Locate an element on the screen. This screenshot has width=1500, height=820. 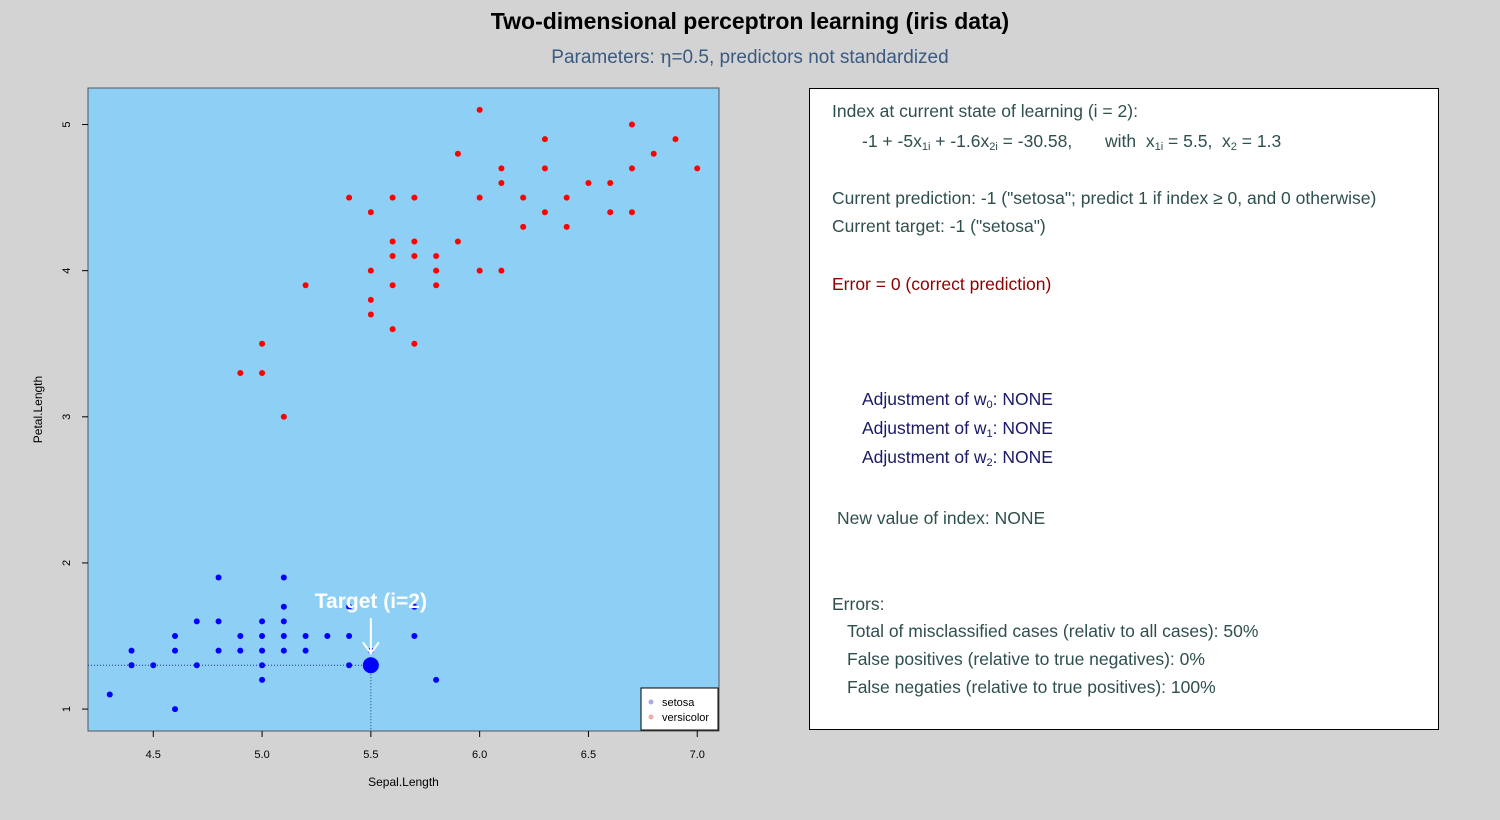
target-point is located at coordinates (370, 665).